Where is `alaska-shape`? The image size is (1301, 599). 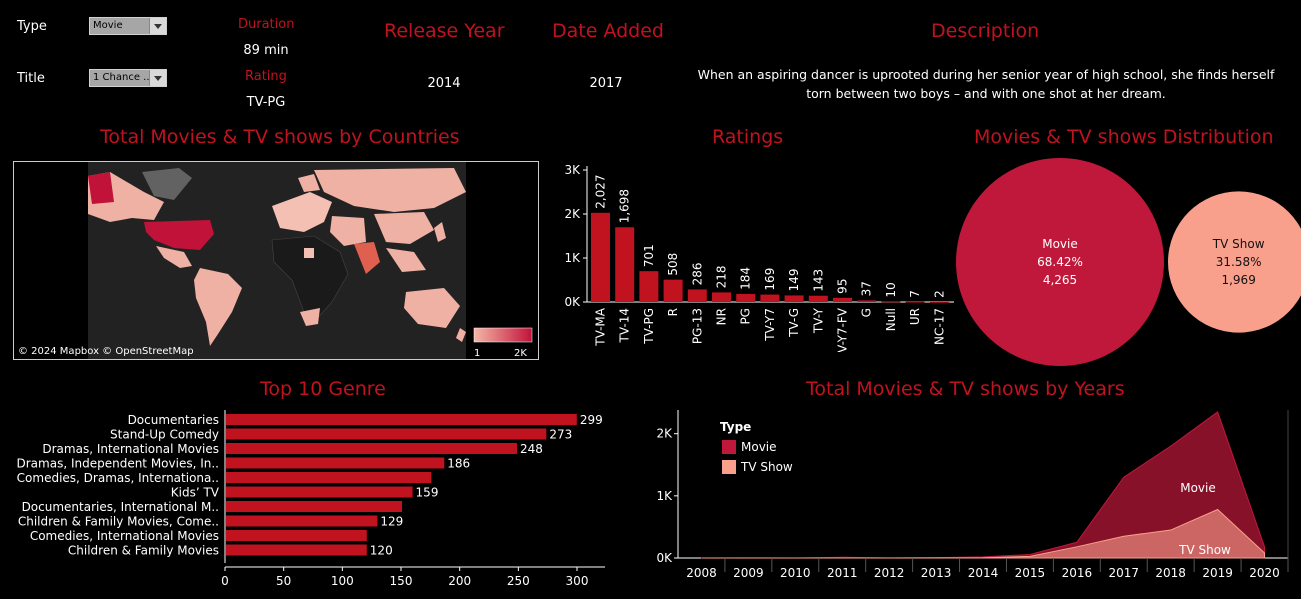
alaska-shape is located at coordinates (101, 188).